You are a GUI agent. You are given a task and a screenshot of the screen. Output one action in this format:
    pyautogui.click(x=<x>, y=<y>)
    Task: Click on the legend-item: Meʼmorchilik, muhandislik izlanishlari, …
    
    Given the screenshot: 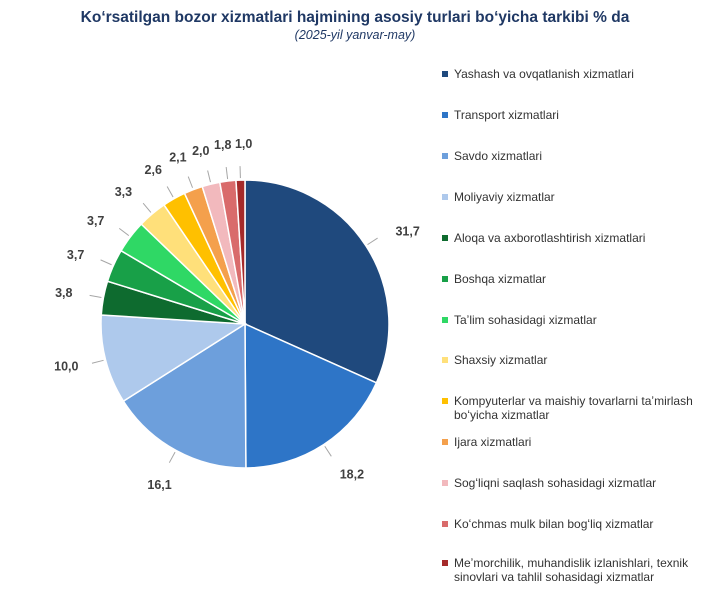 What is the action you would take?
    pyautogui.click(x=573, y=570)
    